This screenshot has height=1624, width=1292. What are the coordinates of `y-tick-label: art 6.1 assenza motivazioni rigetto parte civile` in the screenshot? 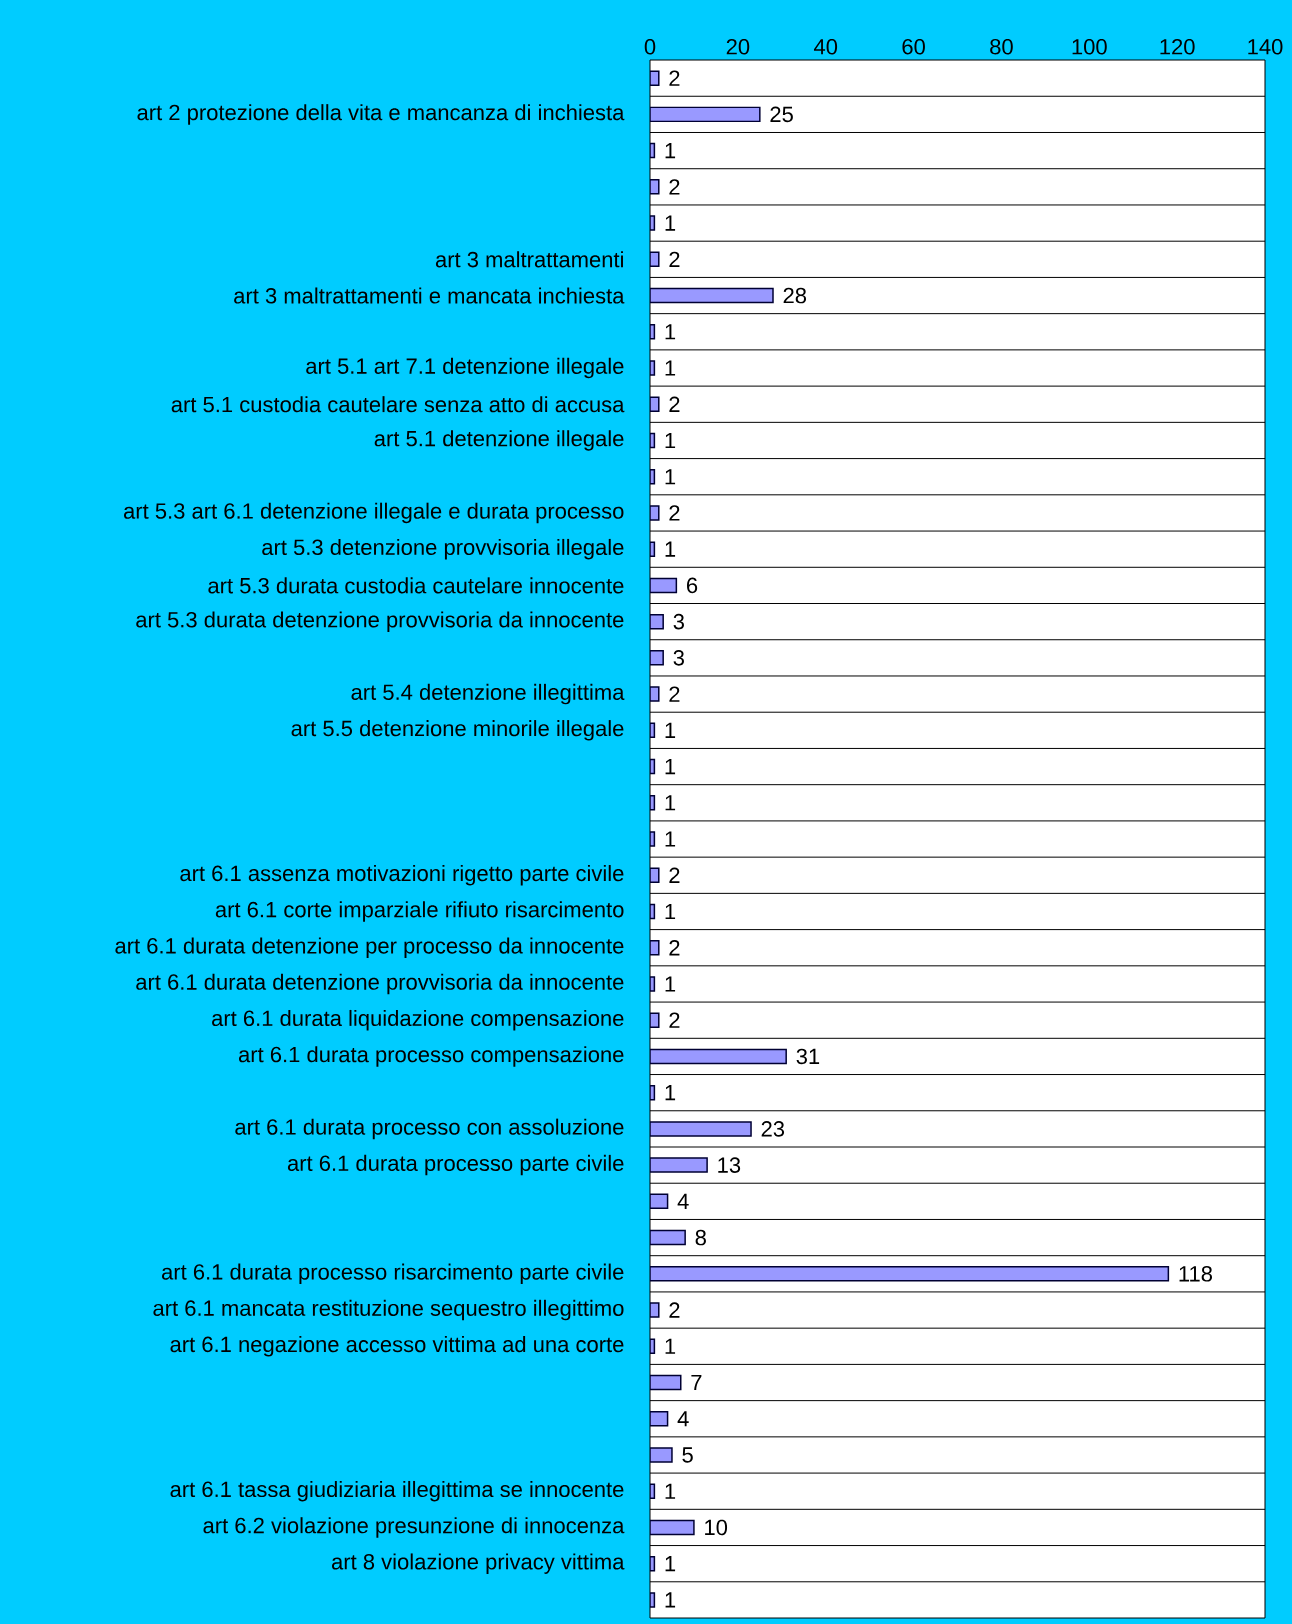 It's located at (402, 875).